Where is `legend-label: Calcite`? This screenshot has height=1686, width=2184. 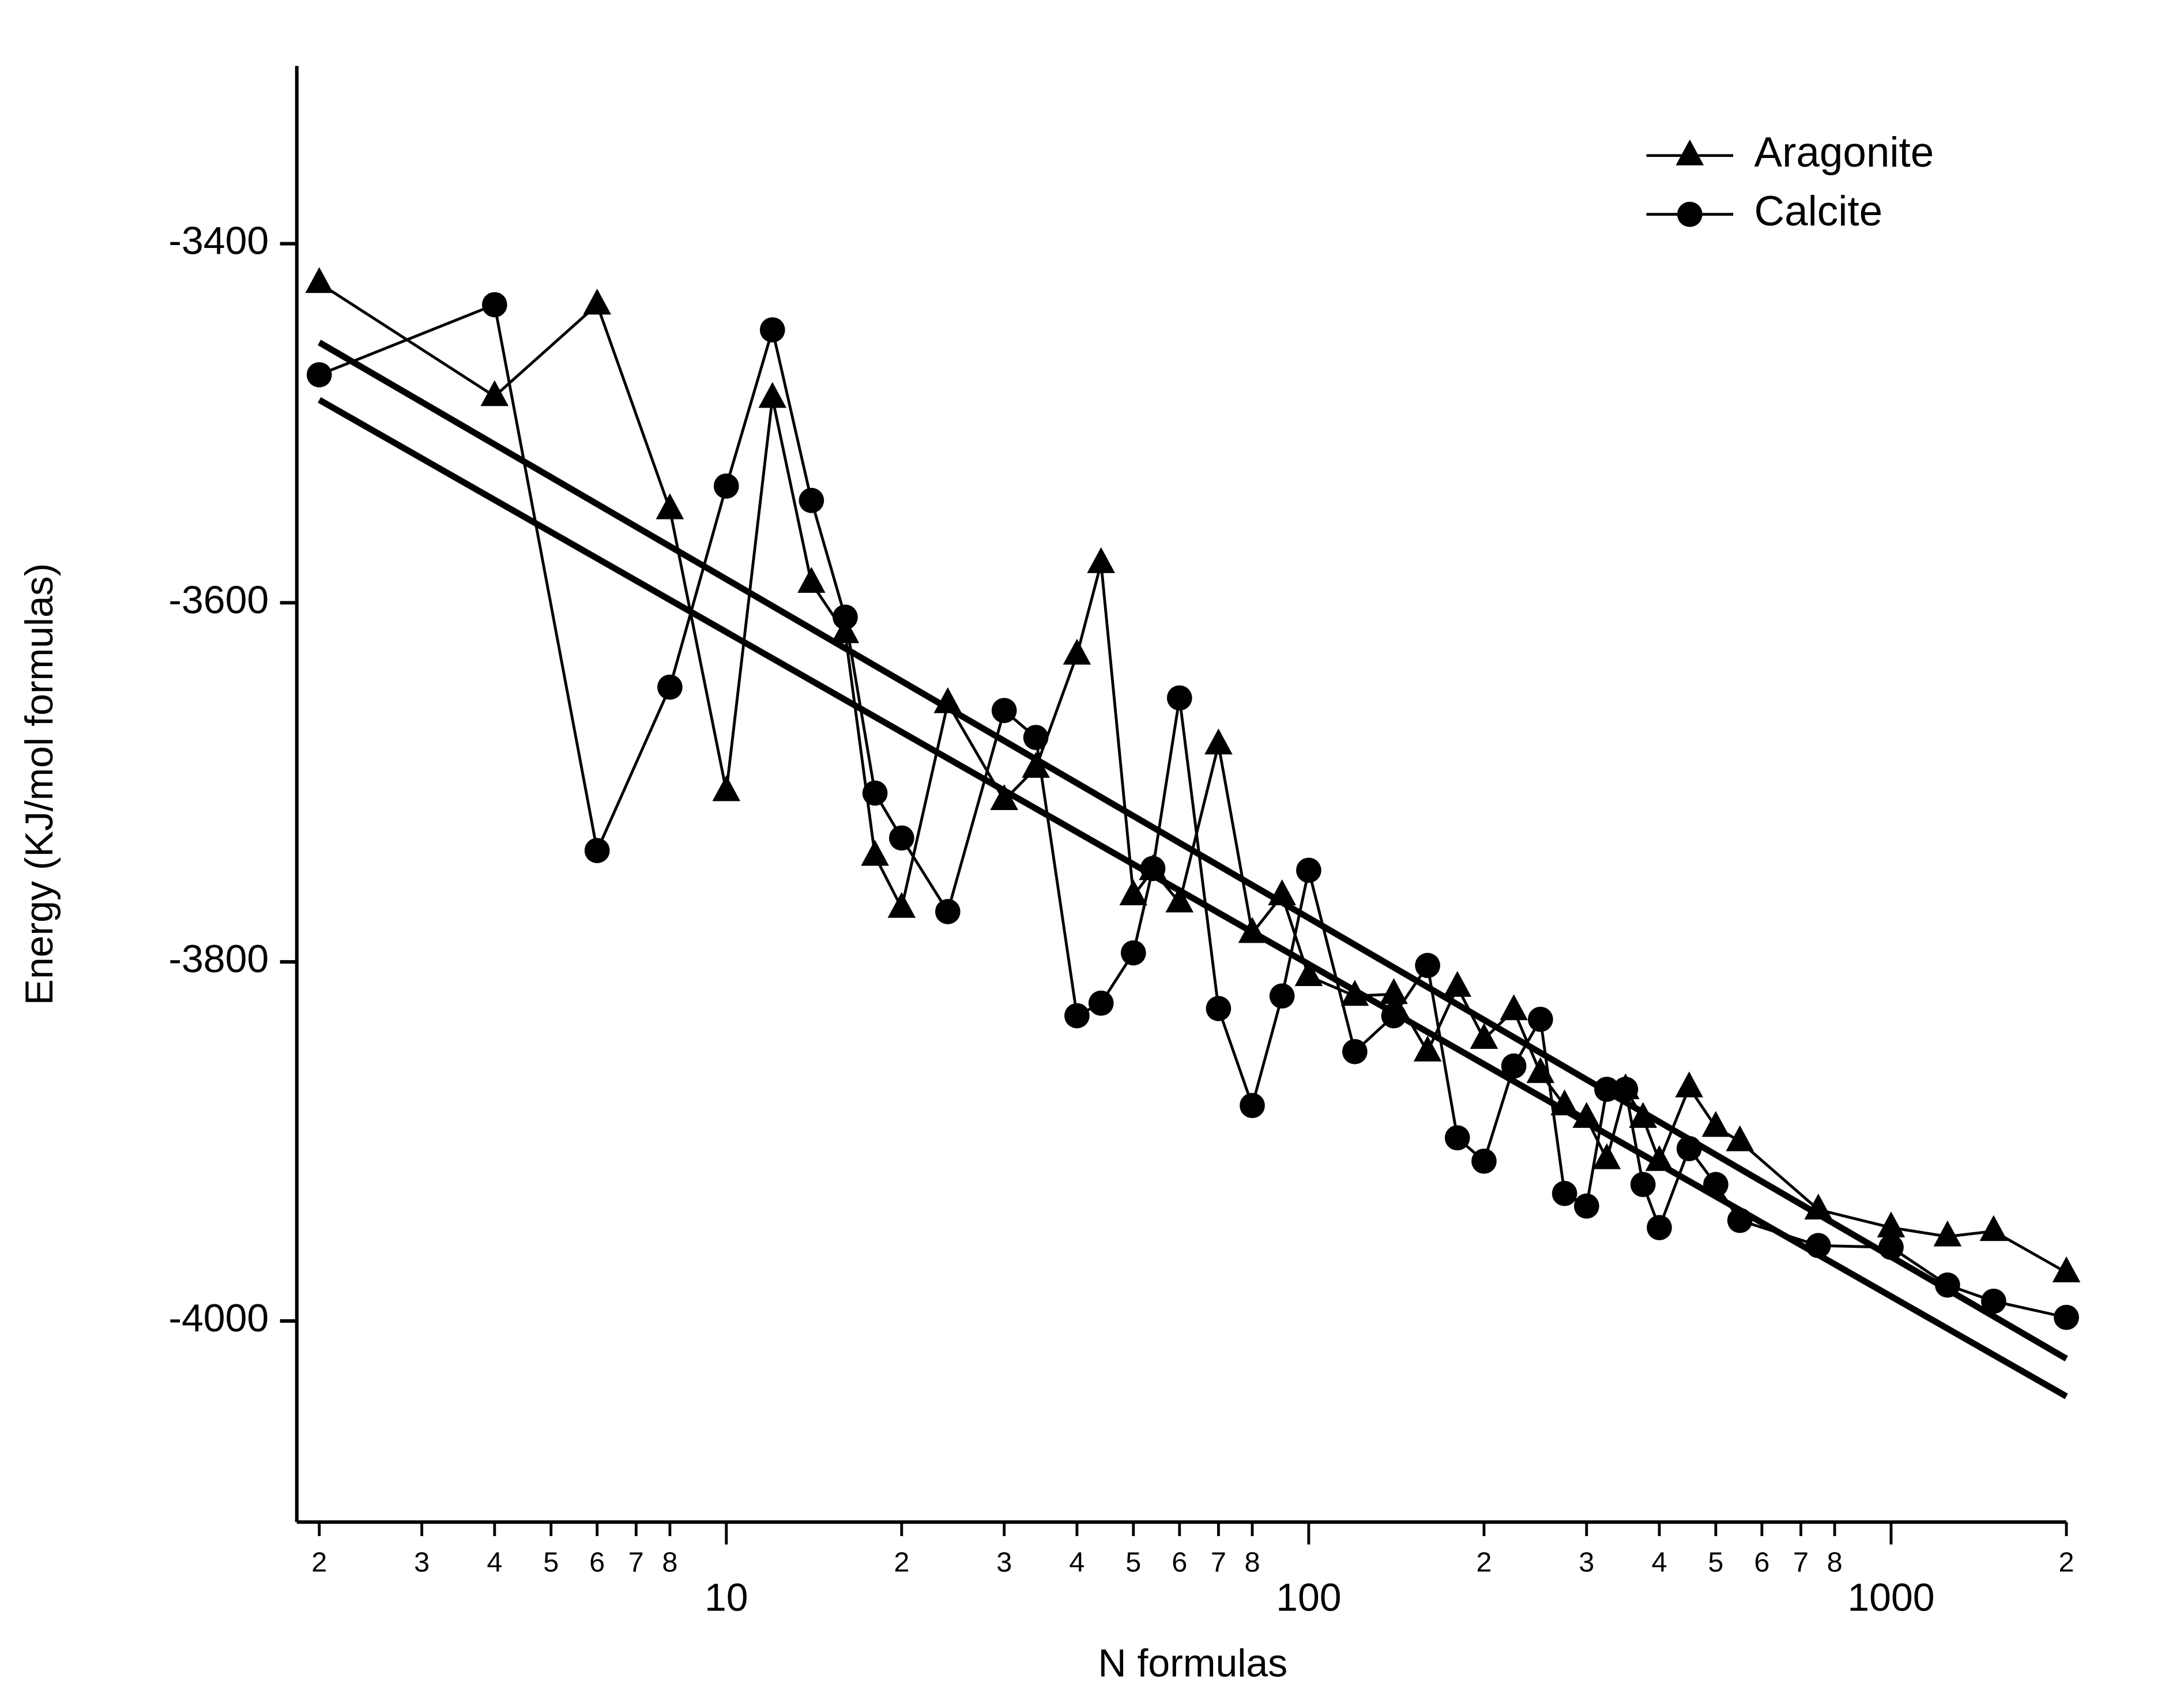 legend-label: Calcite is located at coordinates (1818, 211).